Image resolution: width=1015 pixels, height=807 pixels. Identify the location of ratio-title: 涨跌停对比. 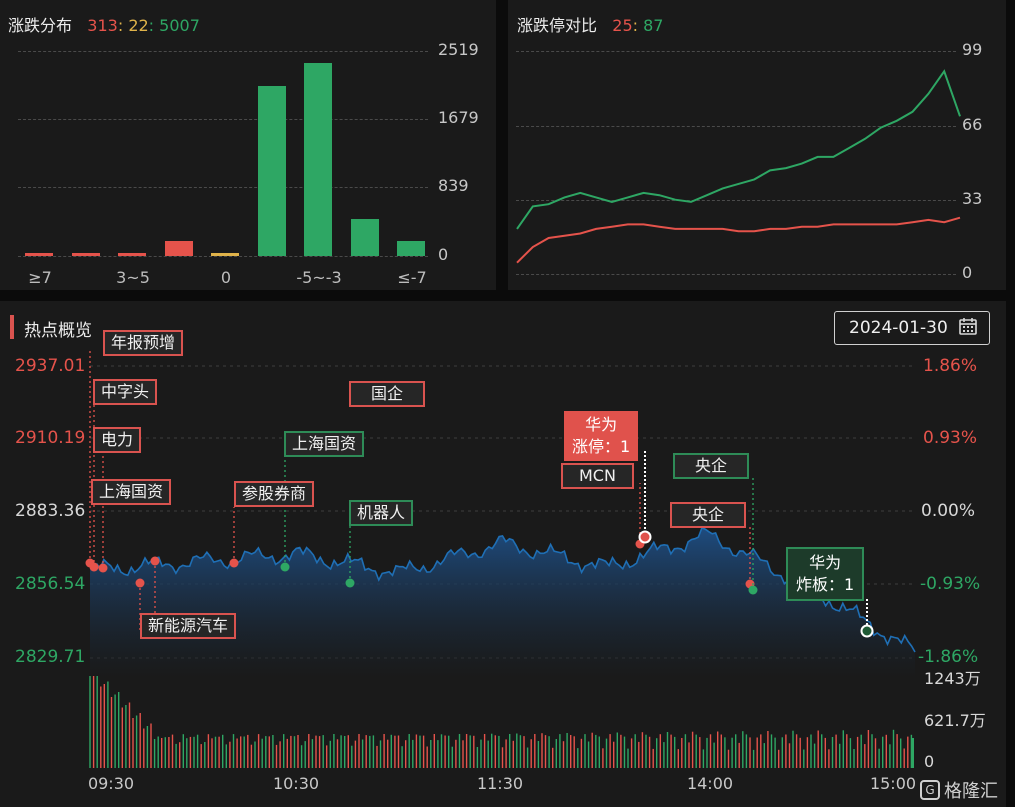
(557, 25).